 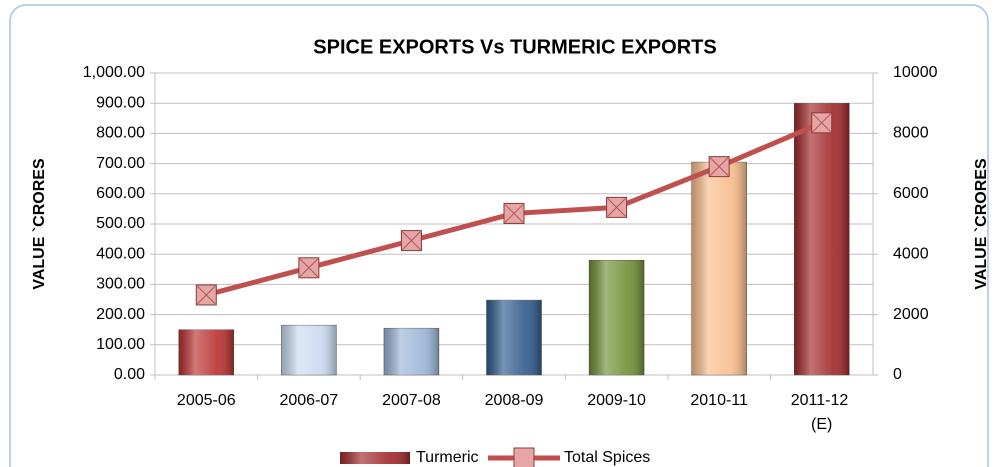 What do you see at coordinates (719, 400) in the screenshot?
I see `x-tick-label: 2010-11` at bounding box center [719, 400].